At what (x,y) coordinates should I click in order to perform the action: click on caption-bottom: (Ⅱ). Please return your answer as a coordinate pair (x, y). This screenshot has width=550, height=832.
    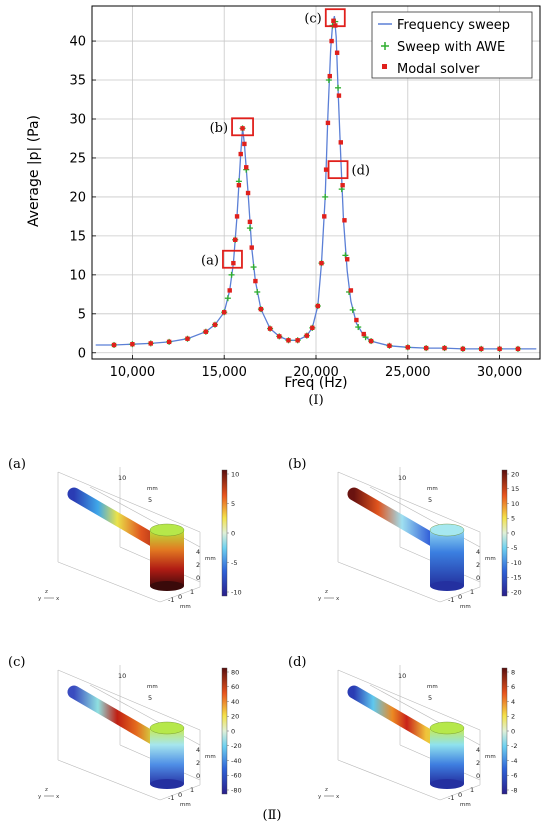
    Looking at the image, I should click on (272, 815).